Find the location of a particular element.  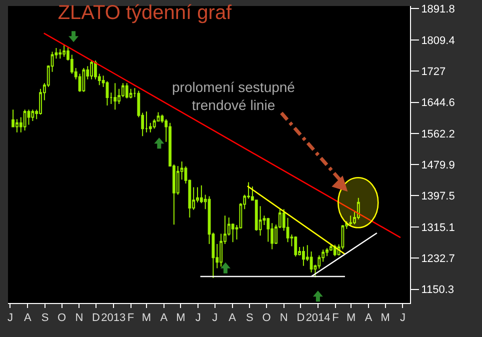

annotation: prolomení sestupné trendové linie is located at coordinates (234, 96).